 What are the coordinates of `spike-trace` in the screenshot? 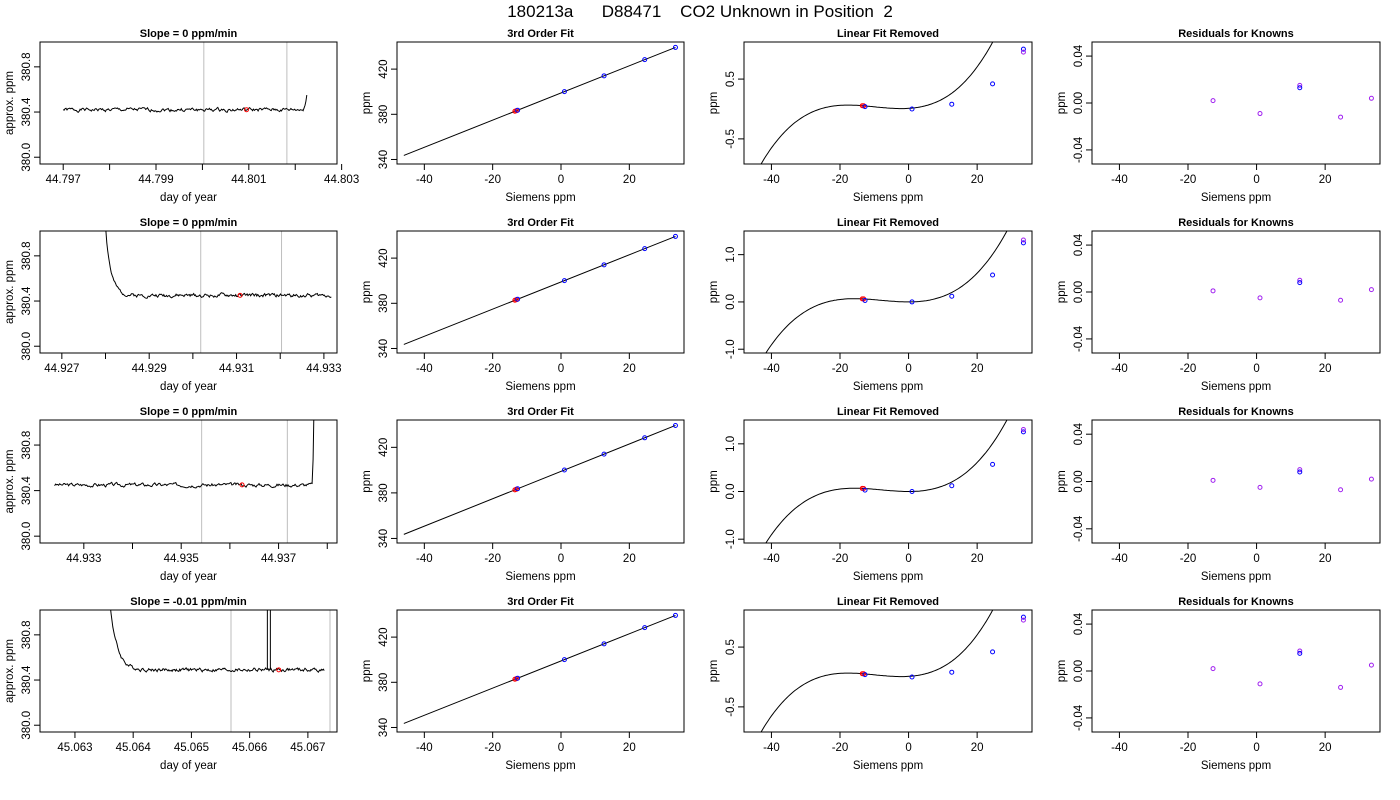 It's located at (268, 640).